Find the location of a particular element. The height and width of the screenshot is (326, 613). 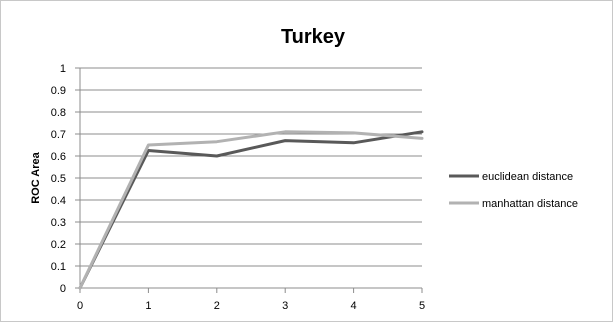

x-tick-label: 5 is located at coordinates (422, 306).